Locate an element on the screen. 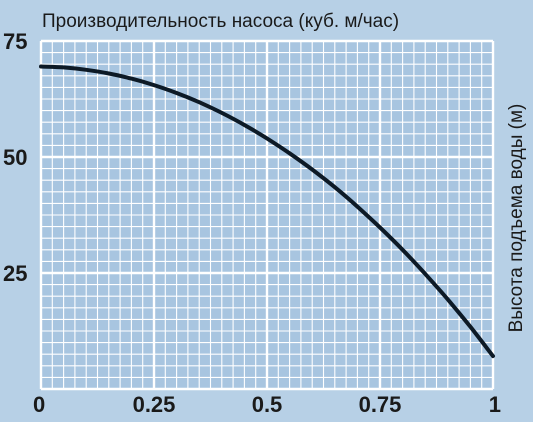  x-tick-label: 0.5 is located at coordinates (267, 404).